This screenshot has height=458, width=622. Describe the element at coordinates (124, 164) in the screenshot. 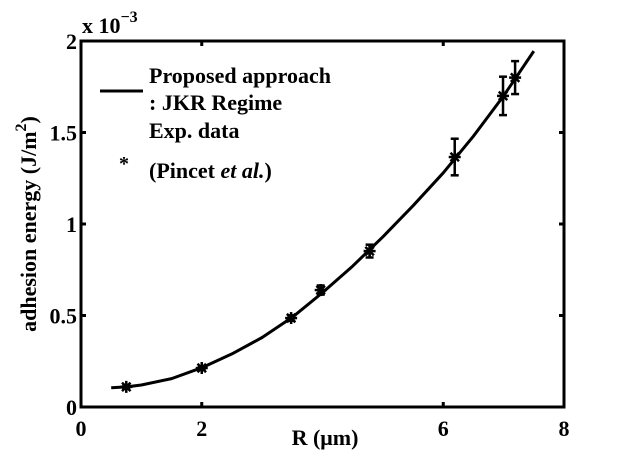

I see `legend-asterisk-icon: *` at that location.